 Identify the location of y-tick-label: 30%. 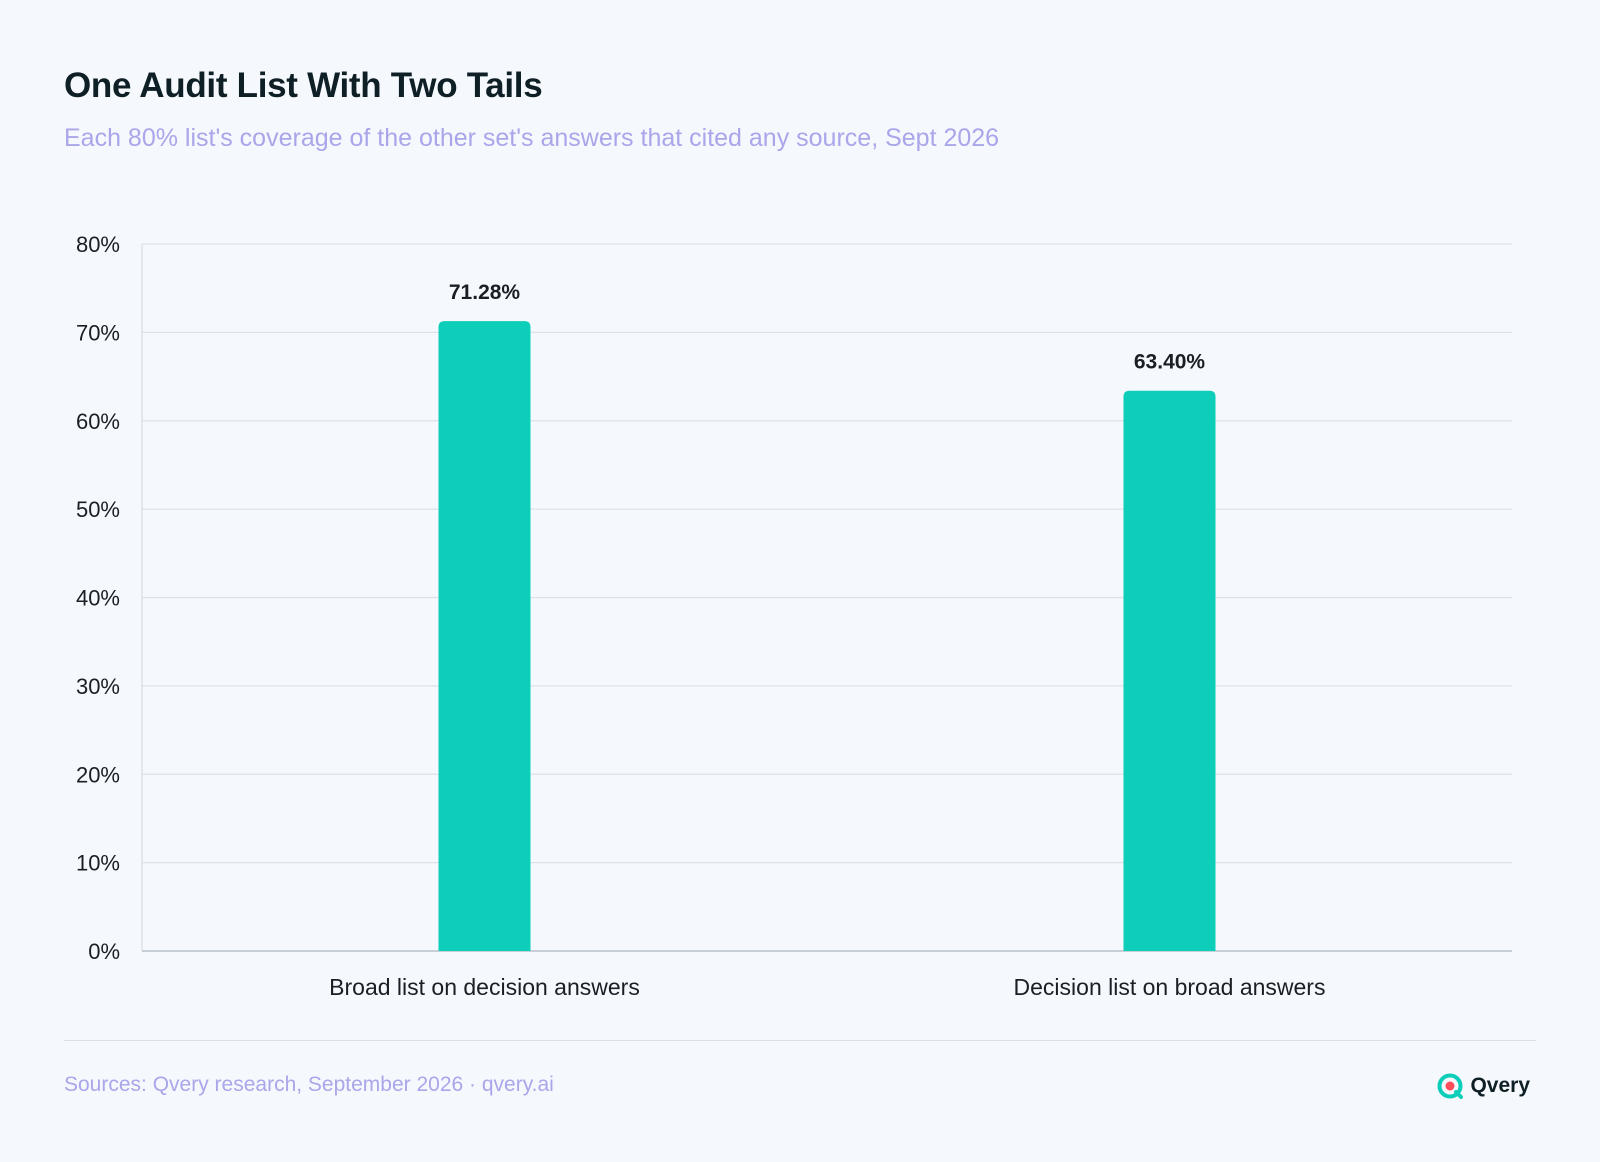
(98, 686).